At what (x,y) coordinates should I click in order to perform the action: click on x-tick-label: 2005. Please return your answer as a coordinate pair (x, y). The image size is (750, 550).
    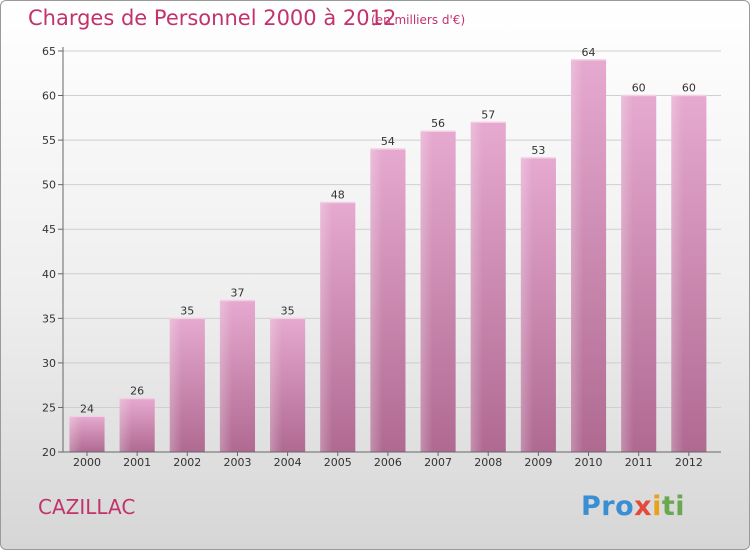
    Looking at the image, I should click on (338, 462).